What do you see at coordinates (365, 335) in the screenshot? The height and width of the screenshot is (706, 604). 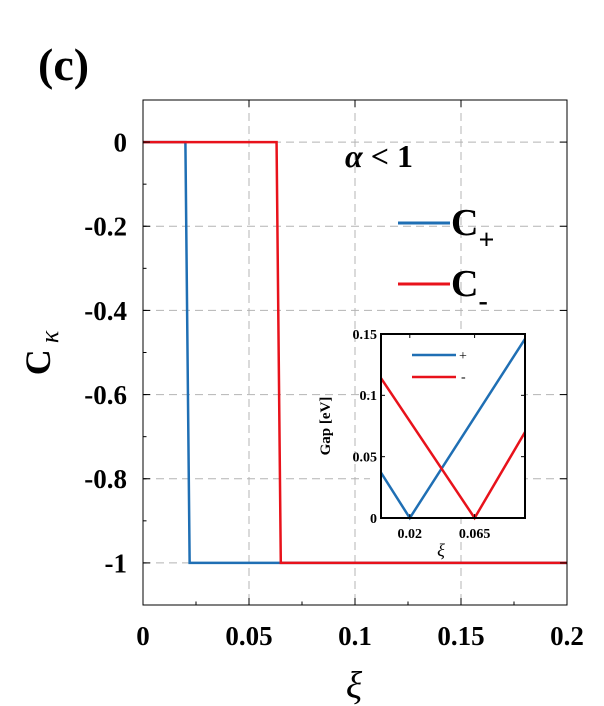 I see `y-tick-label: 0.15` at bounding box center [365, 335].